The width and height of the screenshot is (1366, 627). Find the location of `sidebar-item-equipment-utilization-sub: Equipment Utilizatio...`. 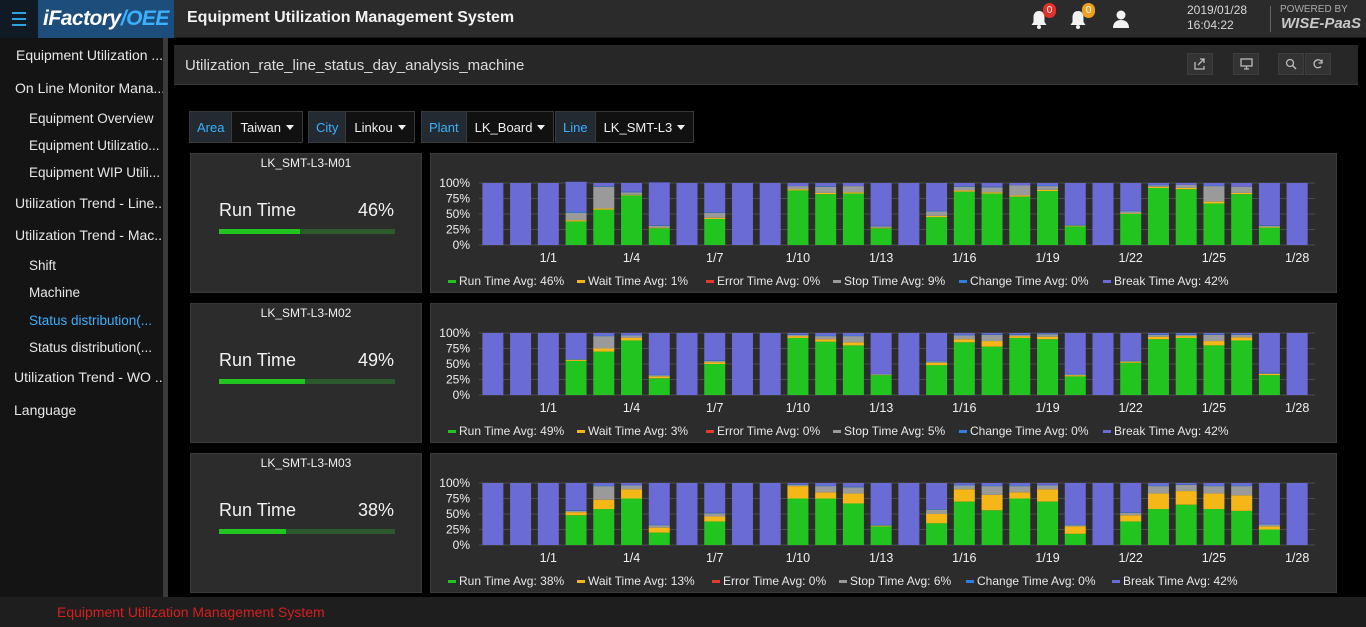

sidebar-item-equipment-utilization-sub: Equipment Utilizatio... is located at coordinates (94, 145).